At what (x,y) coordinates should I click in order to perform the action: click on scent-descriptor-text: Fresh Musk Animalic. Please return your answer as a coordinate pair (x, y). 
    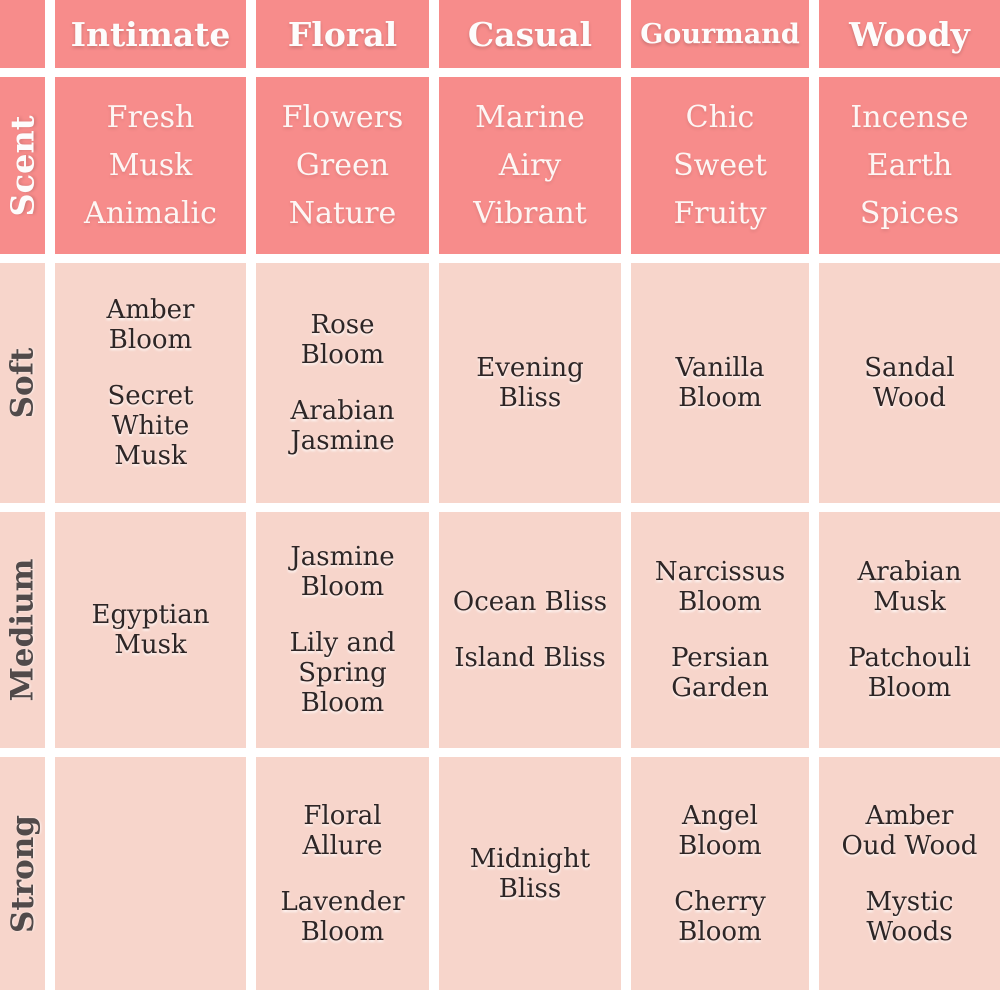
    Looking at the image, I should click on (150, 165).